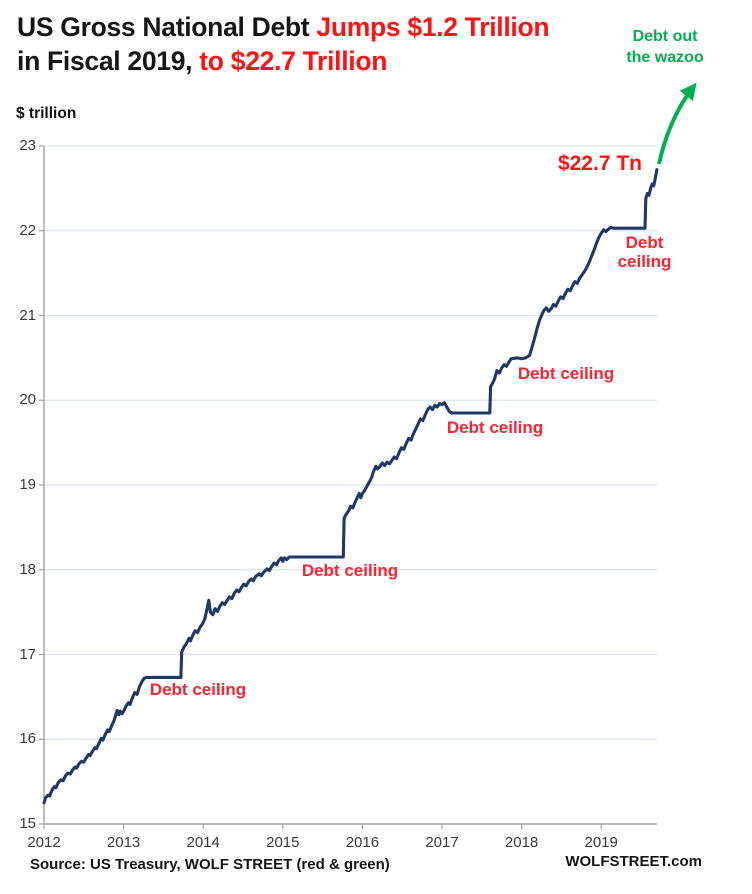  I want to click on x-tick-label: 2018, so click(521, 842).